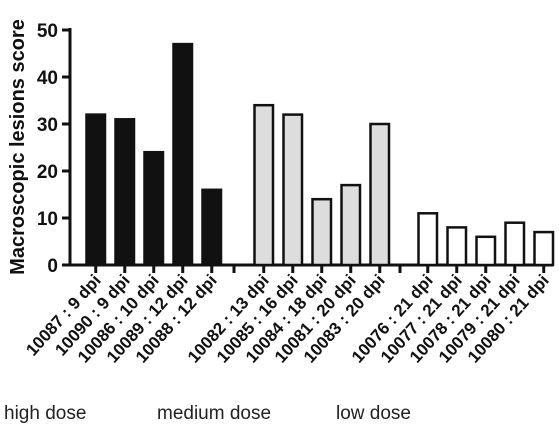 Image resolution: width=559 pixels, height=434 pixels. What do you see at coordinates (544, 248) in the screenshot?
I see `bar-10080-21-dpi` at bounding box center [544, 248].